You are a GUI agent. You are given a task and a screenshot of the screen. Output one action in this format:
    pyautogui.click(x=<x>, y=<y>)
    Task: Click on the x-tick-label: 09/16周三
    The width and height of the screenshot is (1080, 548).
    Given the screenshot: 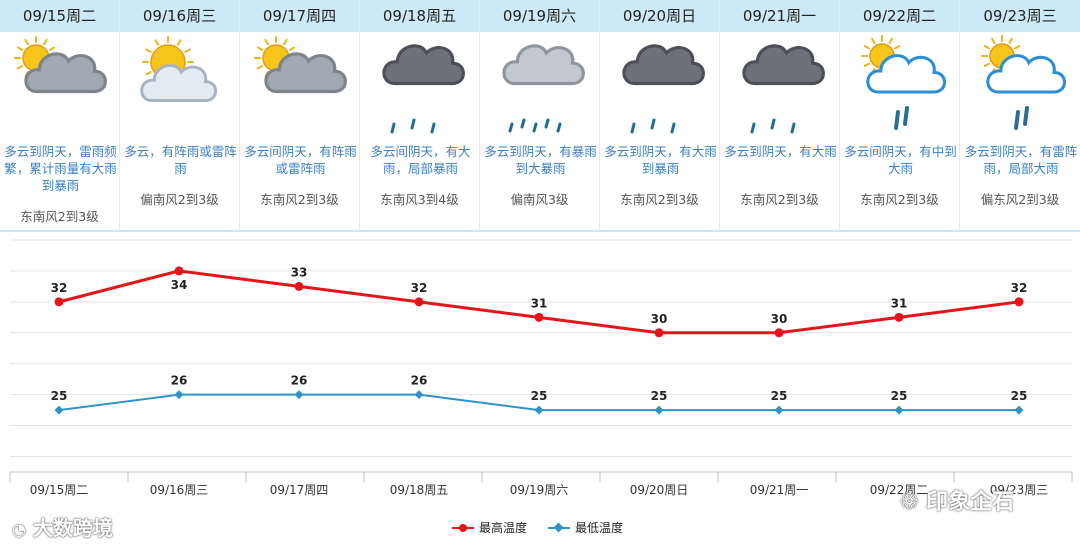 What is the action you would take?
    pyautogui.click(x=179, y=490)
    